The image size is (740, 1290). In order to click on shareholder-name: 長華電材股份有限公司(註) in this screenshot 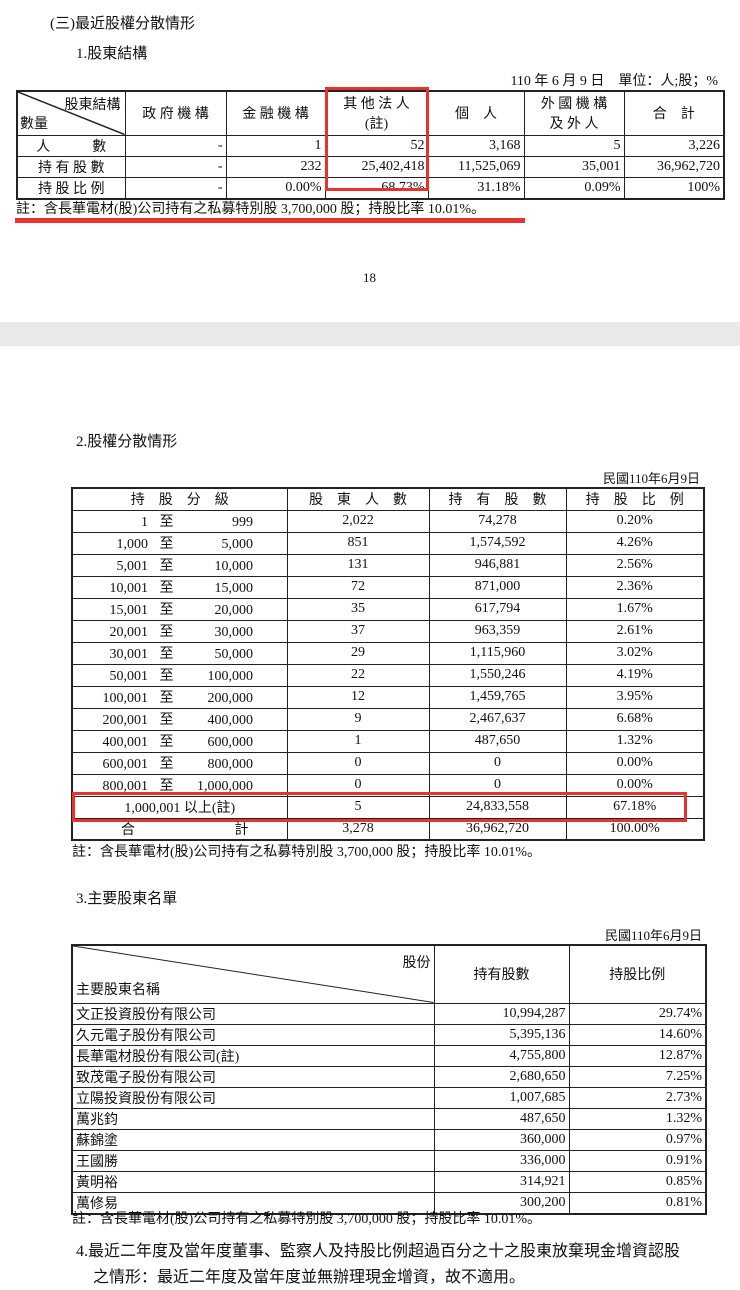, I will do `click(253, 1055)`.